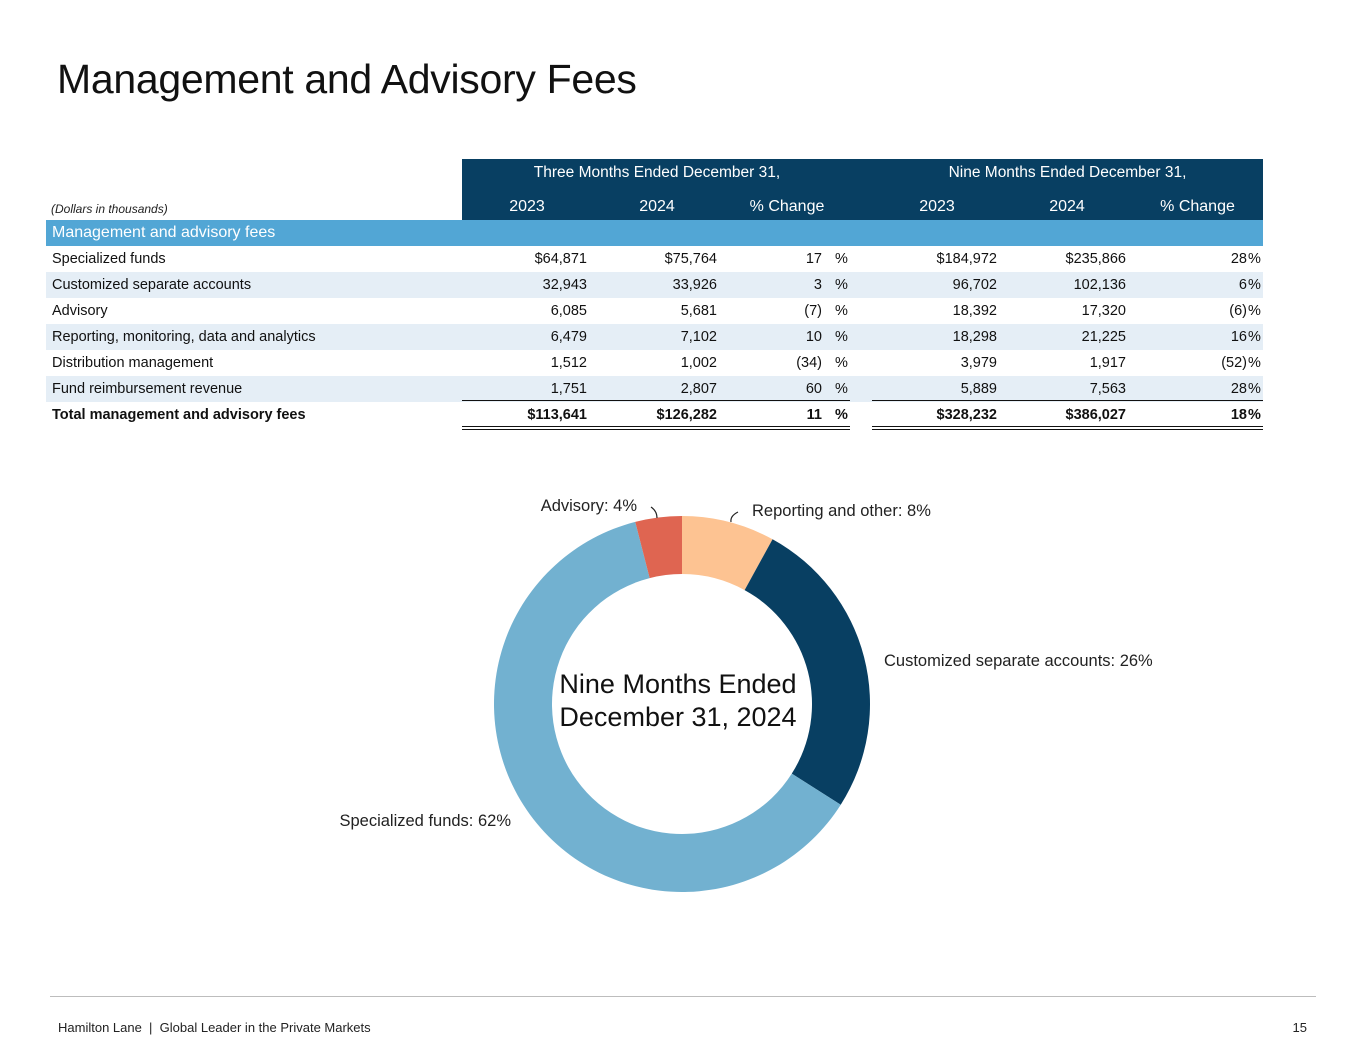  What do you see at coordinates (678, 701) in the screenshot?
I see `donut-center-label: Nine Months Ended December 31, 2024` at bounding box center [678, 701].